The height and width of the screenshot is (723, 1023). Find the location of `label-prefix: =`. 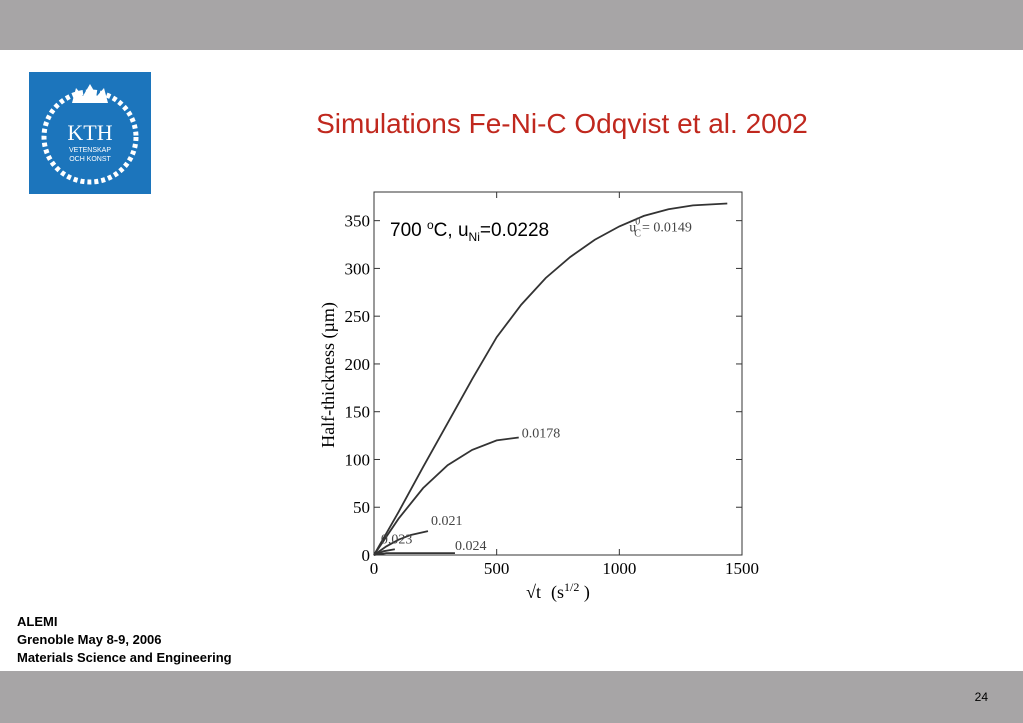

label-prefix: = is located at coordinates (647, 227).